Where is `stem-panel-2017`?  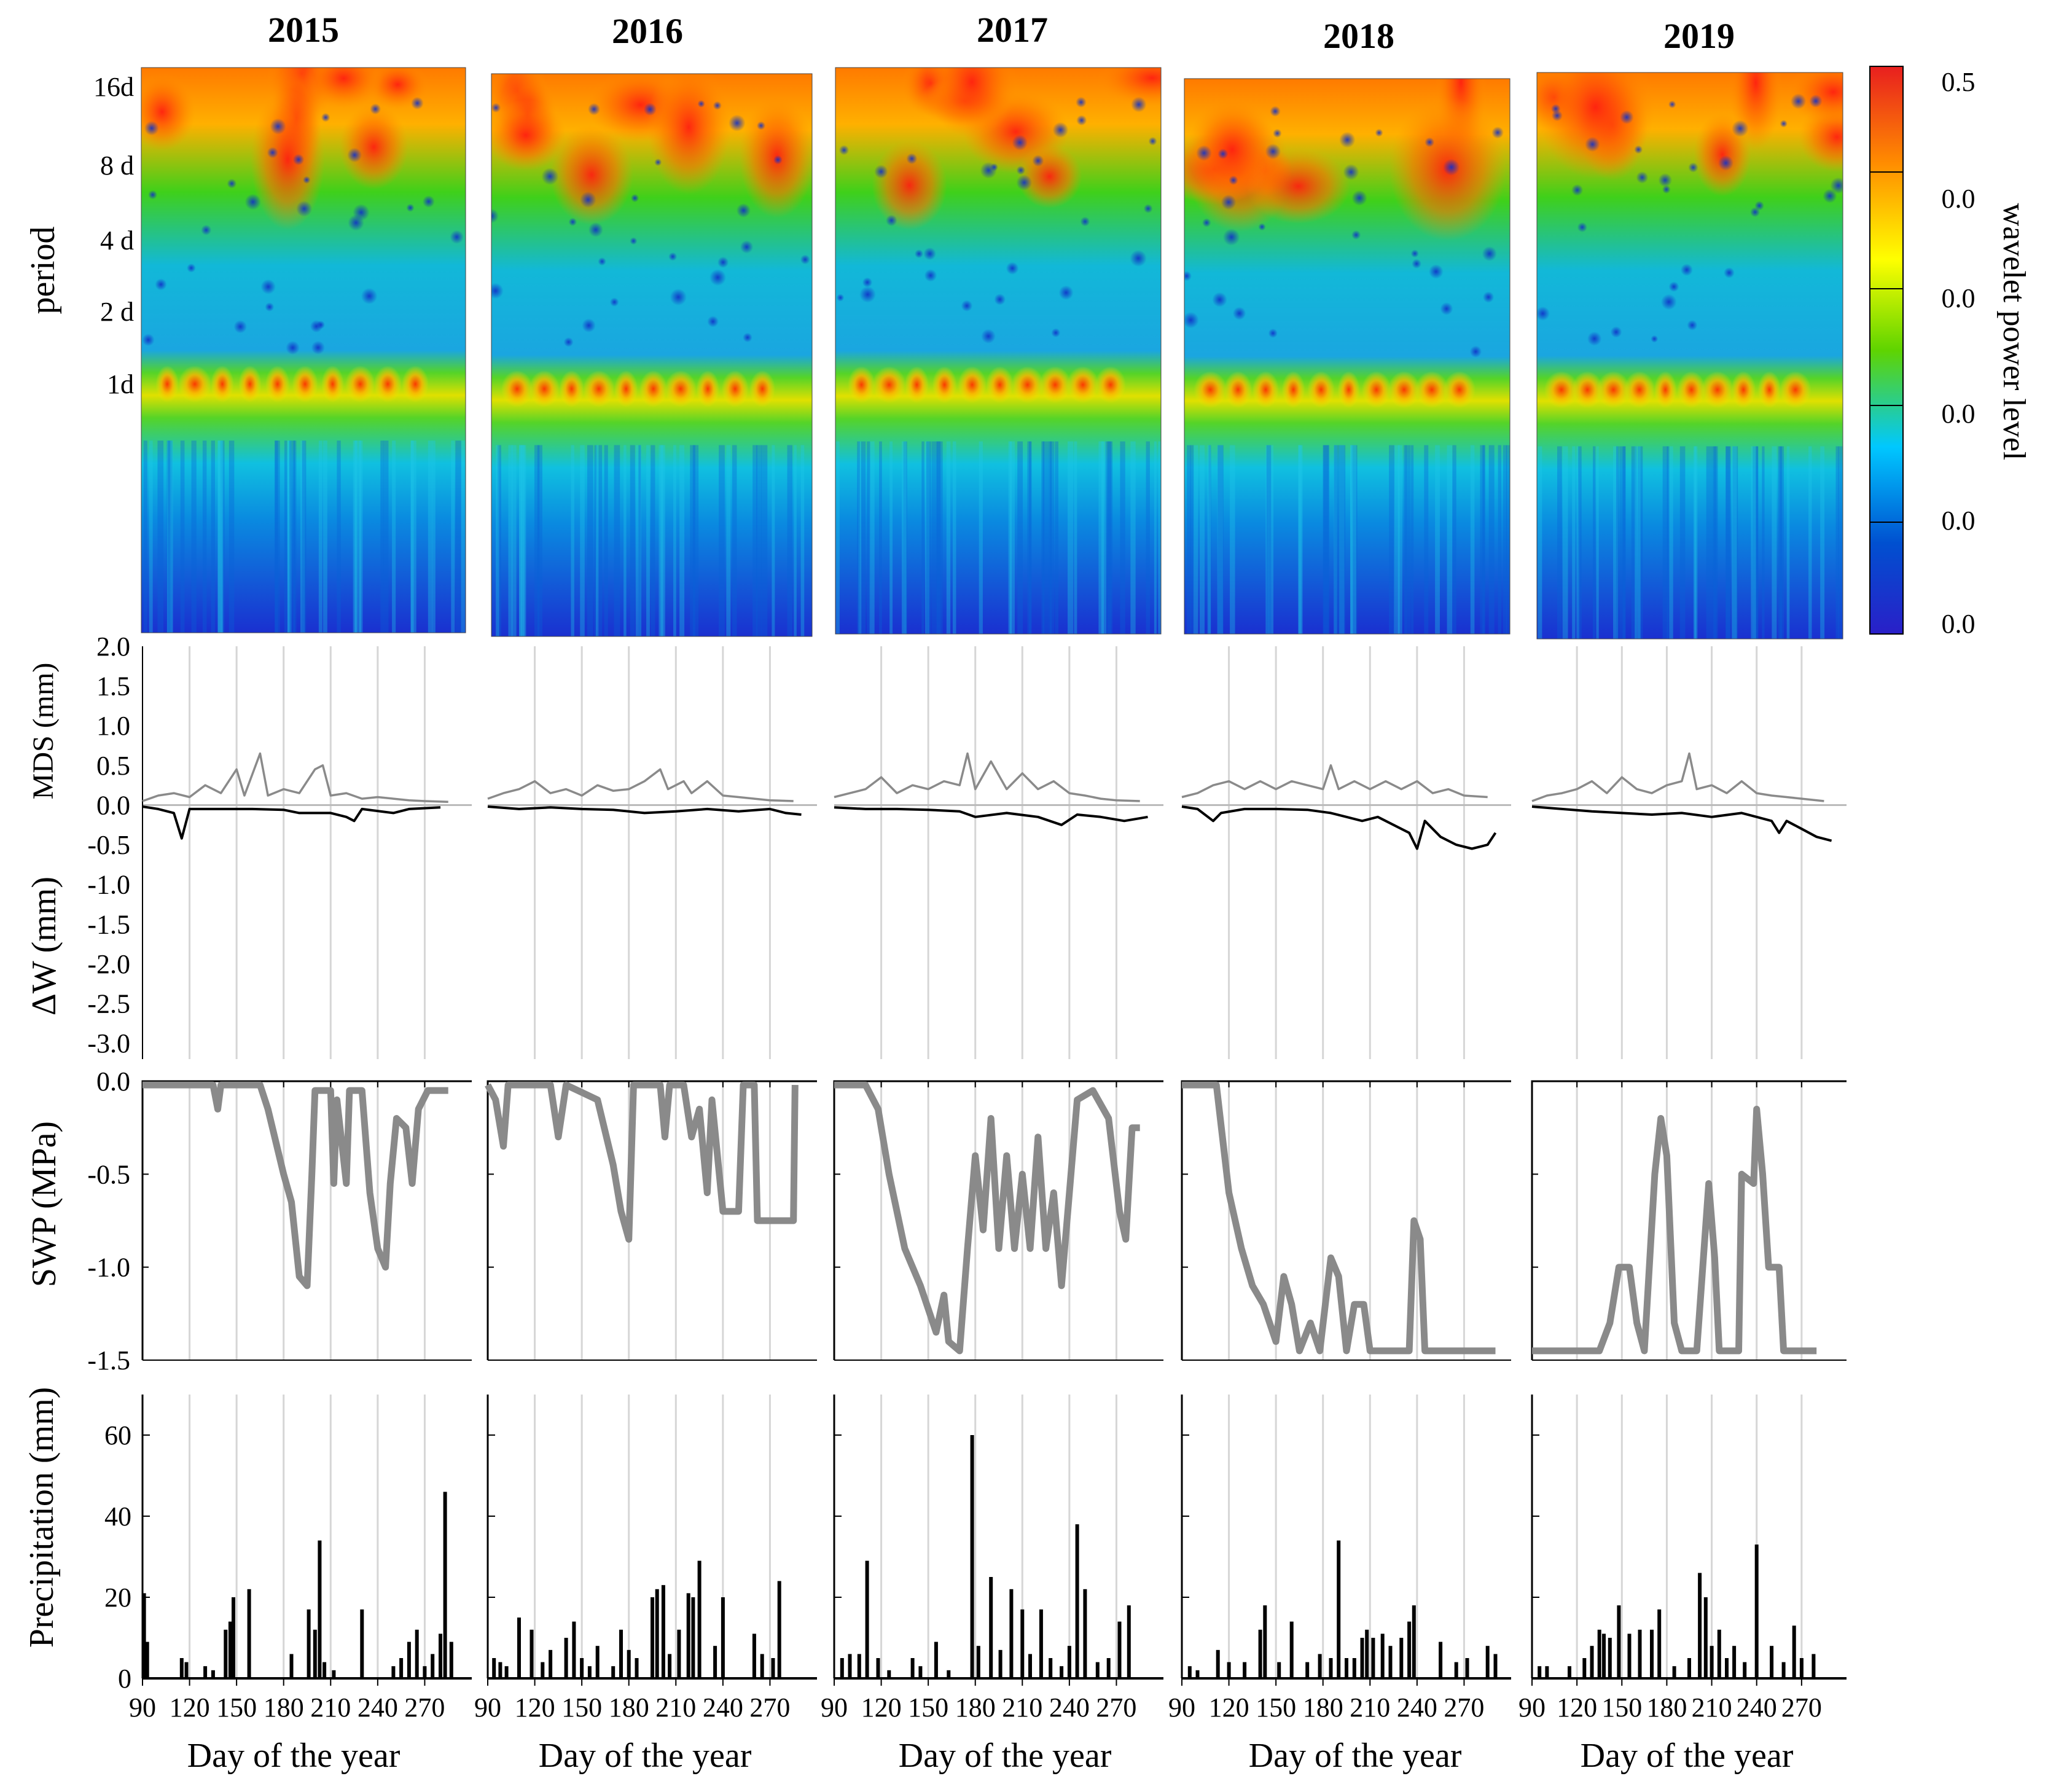
stem-panel-2017 is located at coordinates (998, 852).